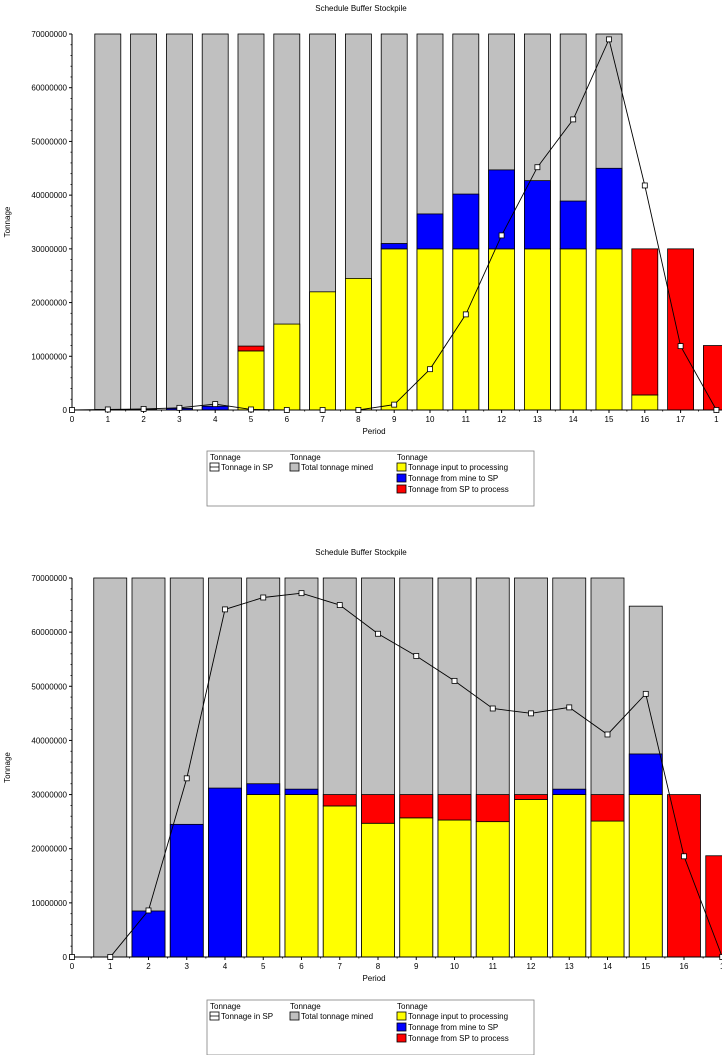 This screenshot has width=722, height=1055. What do you see at coordinates (609, 419) in the screenshot?
I see `x-tick-label: 15` at bounding box center [609, 419].